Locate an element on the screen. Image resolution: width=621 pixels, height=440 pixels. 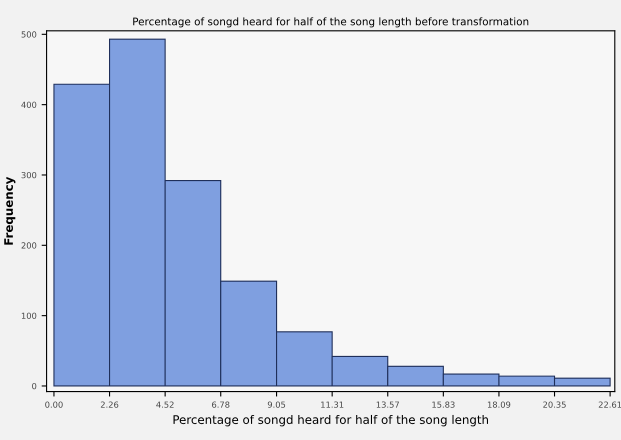
x-tick-label: 18.09 is located at coordinates (499, 404).